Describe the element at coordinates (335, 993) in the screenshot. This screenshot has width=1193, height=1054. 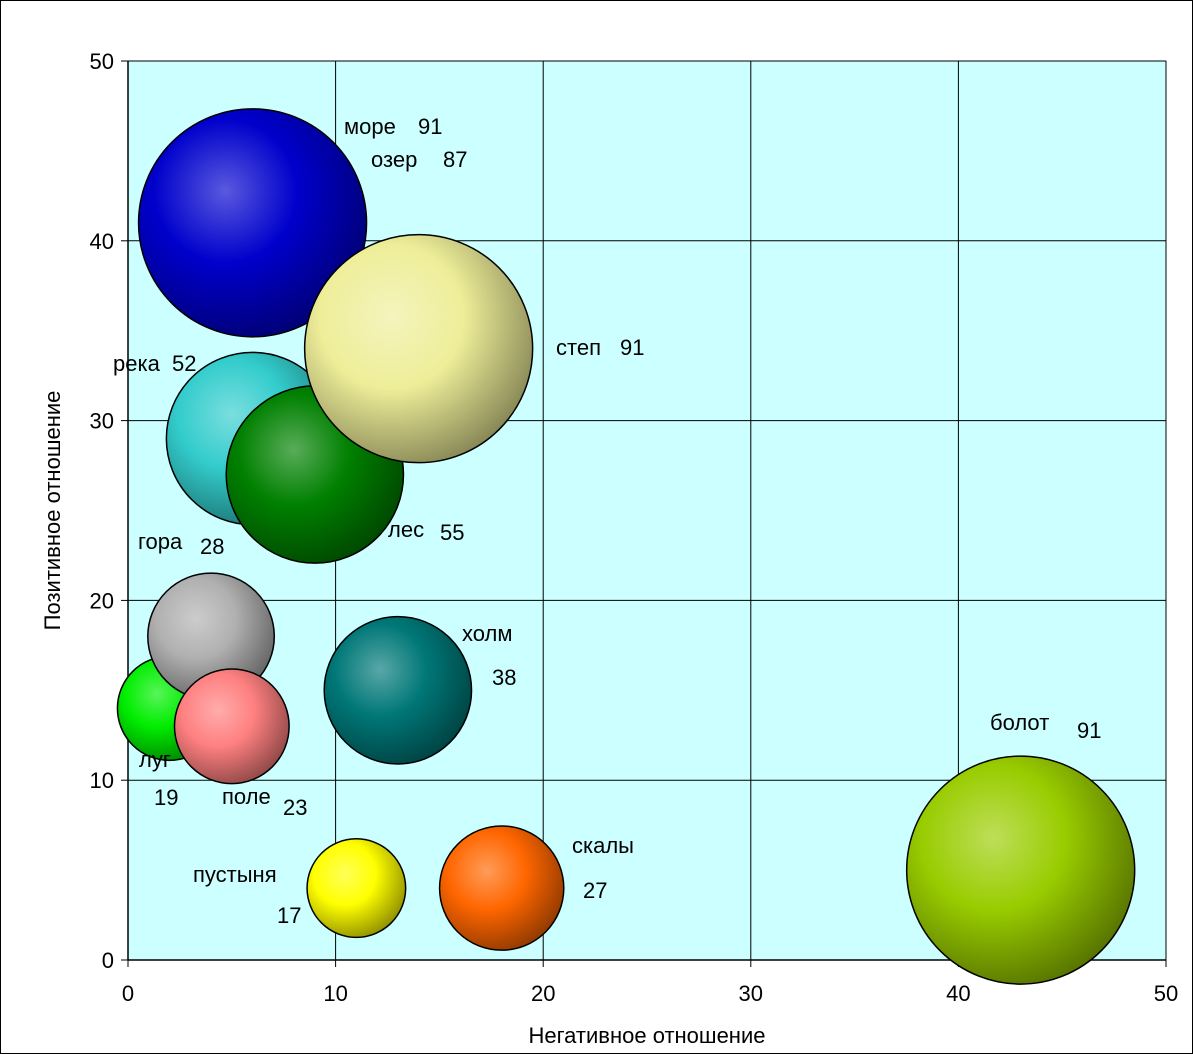
I see `x-tick-label: 10` at that location.